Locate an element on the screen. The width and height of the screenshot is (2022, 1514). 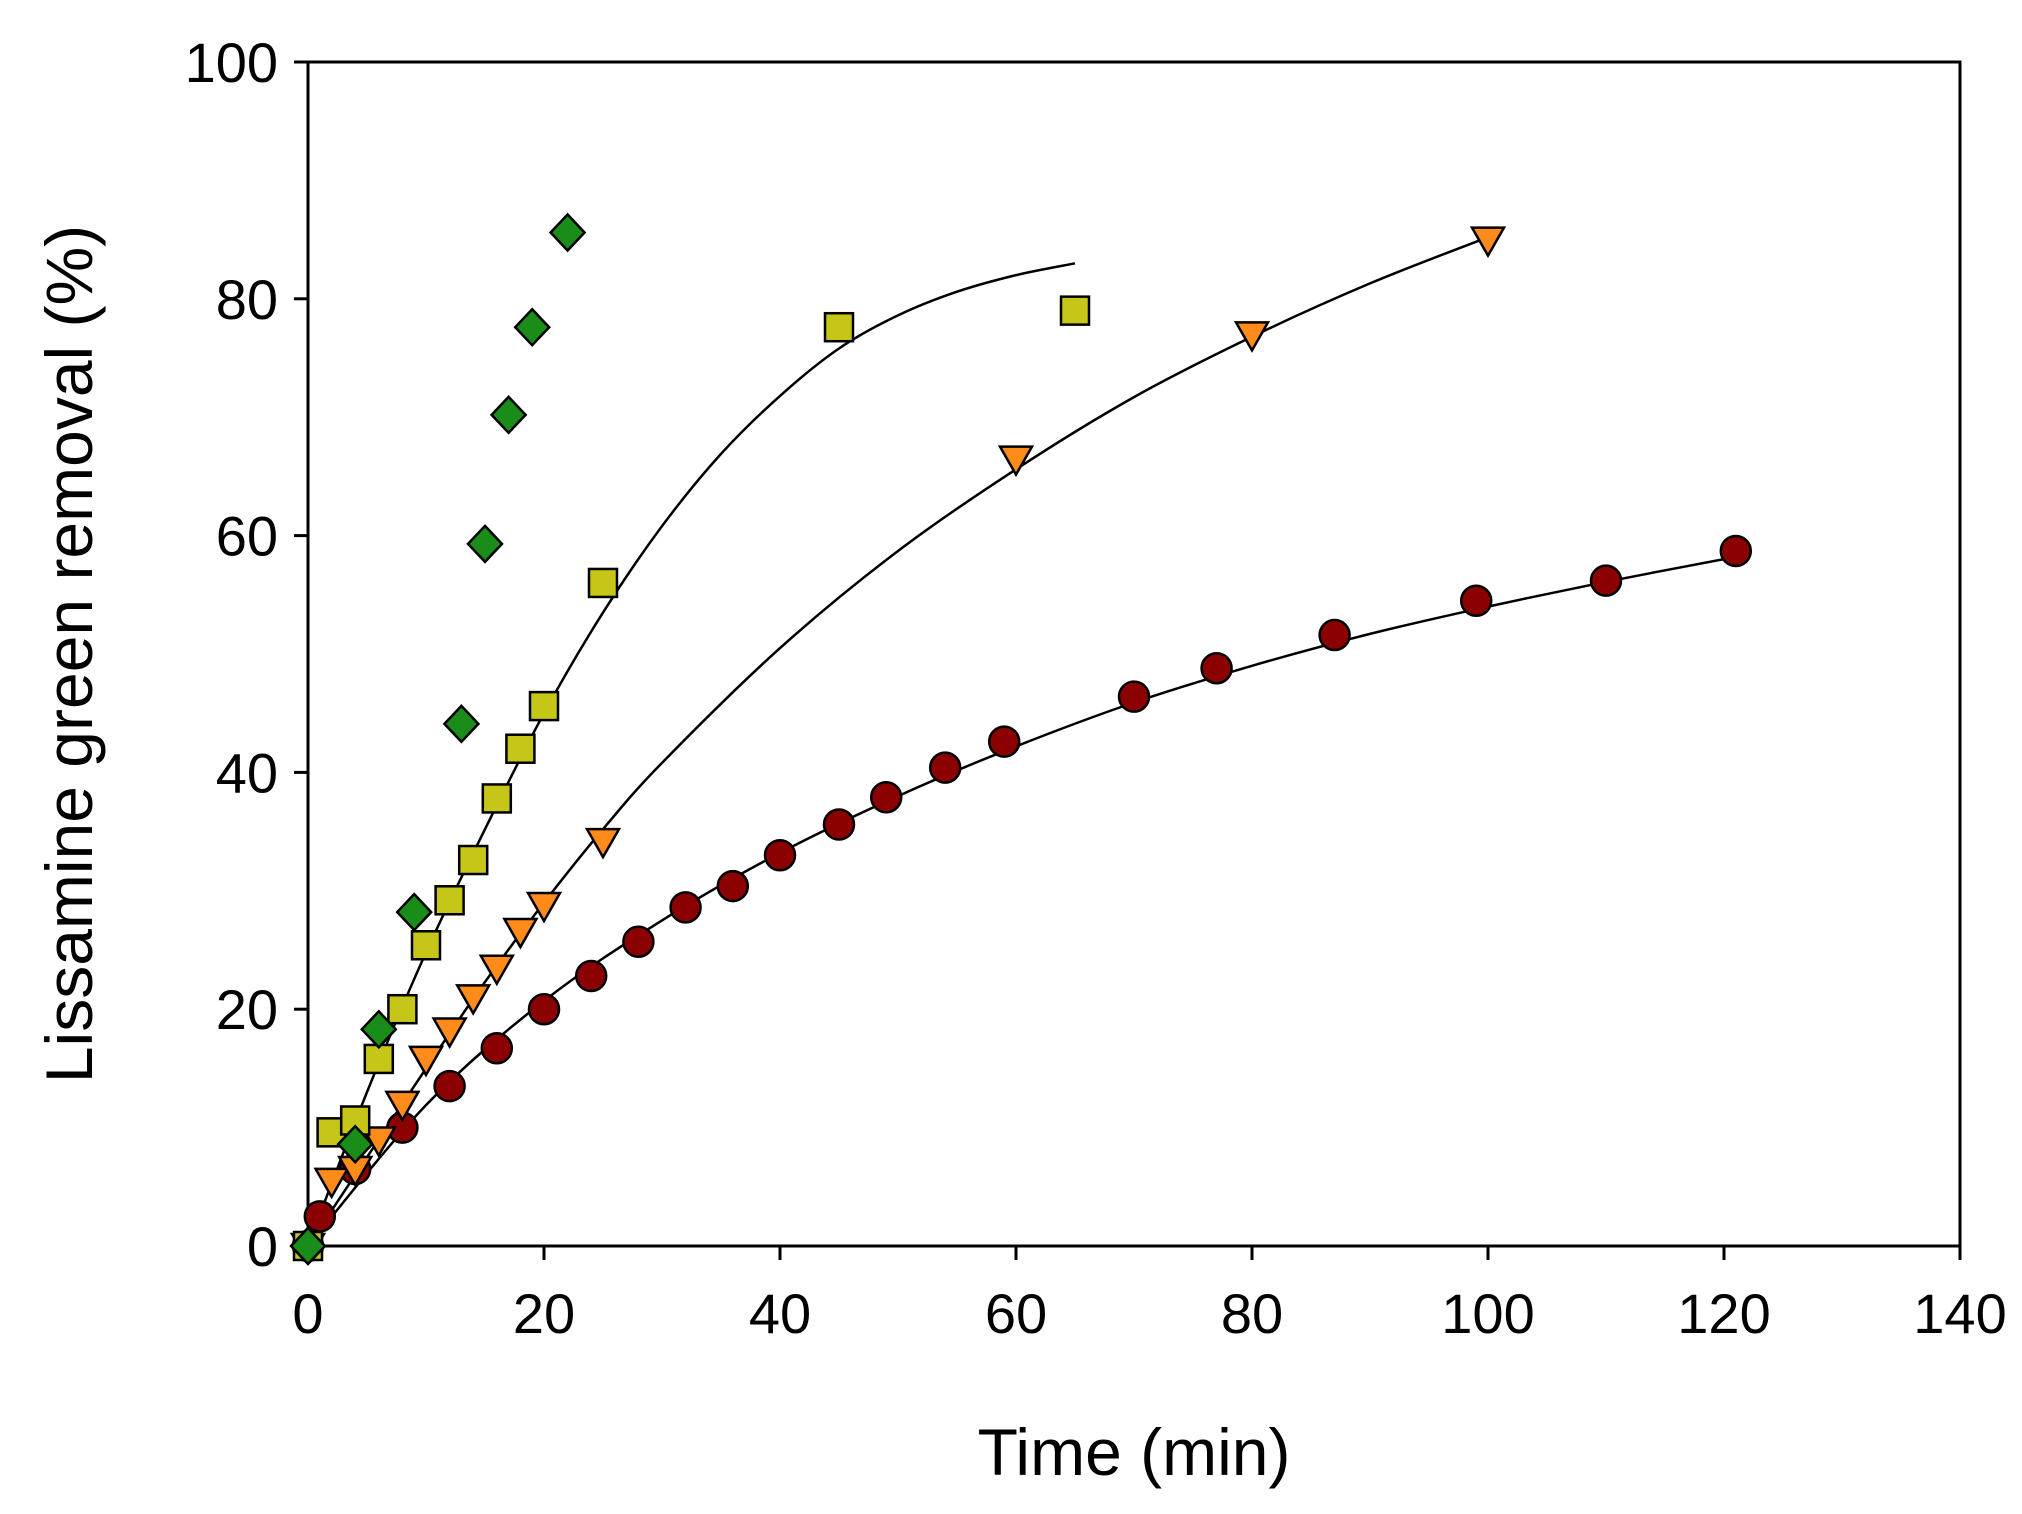
x-tick-label: 100 is located at coordinates (1487, 1313).